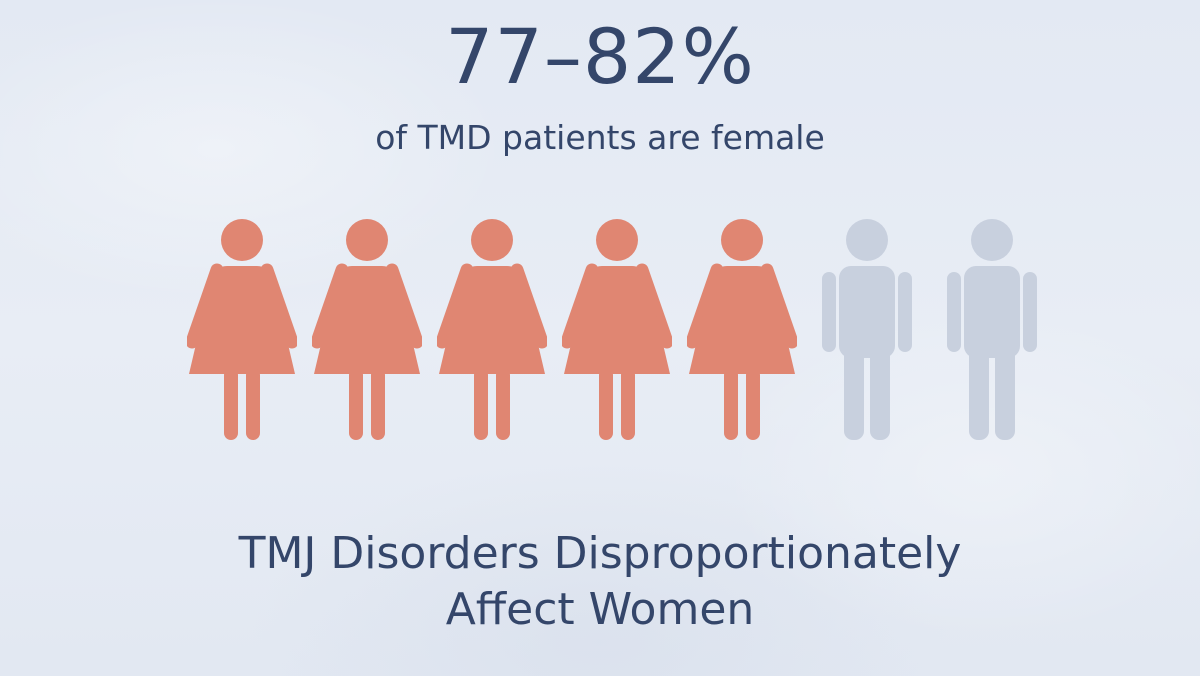  What do you see at coordinates (600, 553) in the screenshot?
I see `caption-line-1: TMJ Disorders Disproportionately` at bounding box center [600, 553].